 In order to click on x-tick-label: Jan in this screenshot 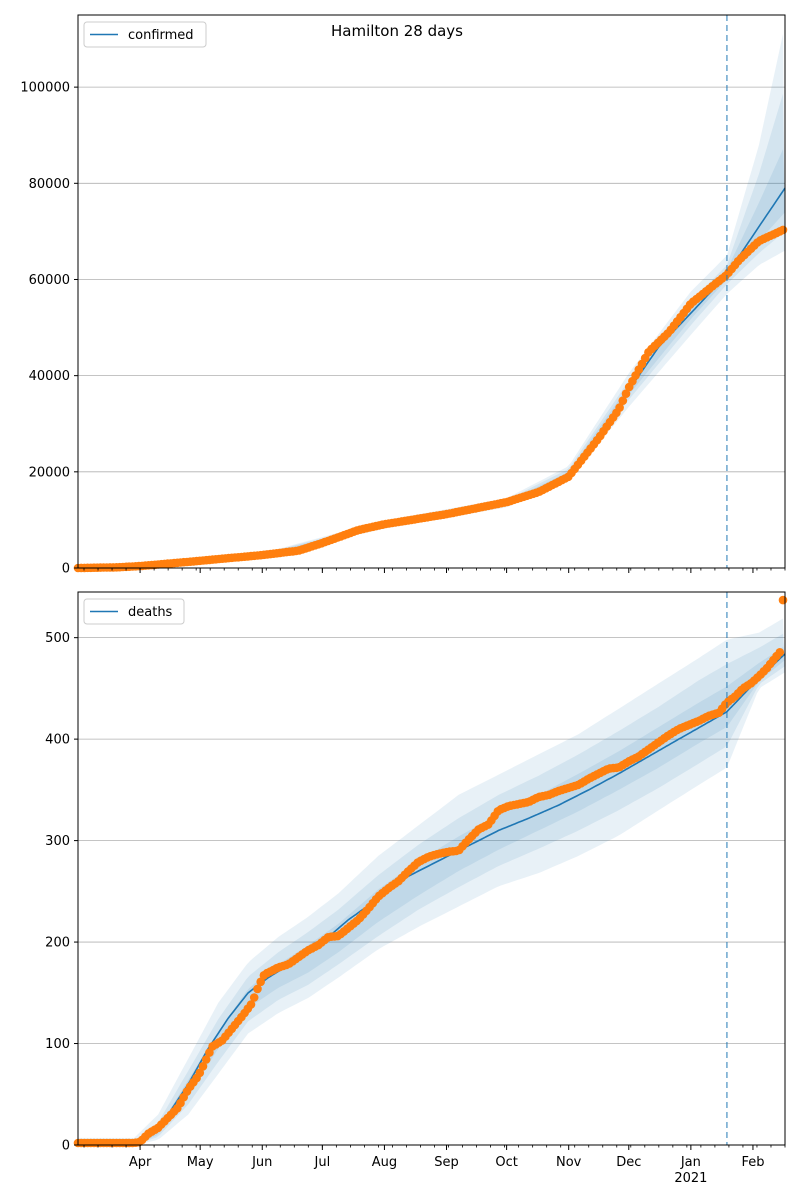, I will do `click(690, 1162)`.